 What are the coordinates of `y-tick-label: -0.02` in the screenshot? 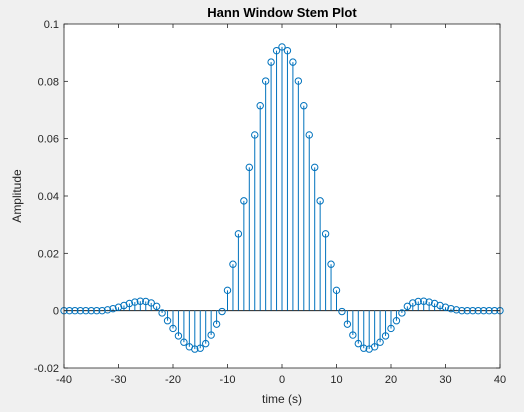 It's located at (46, 369).